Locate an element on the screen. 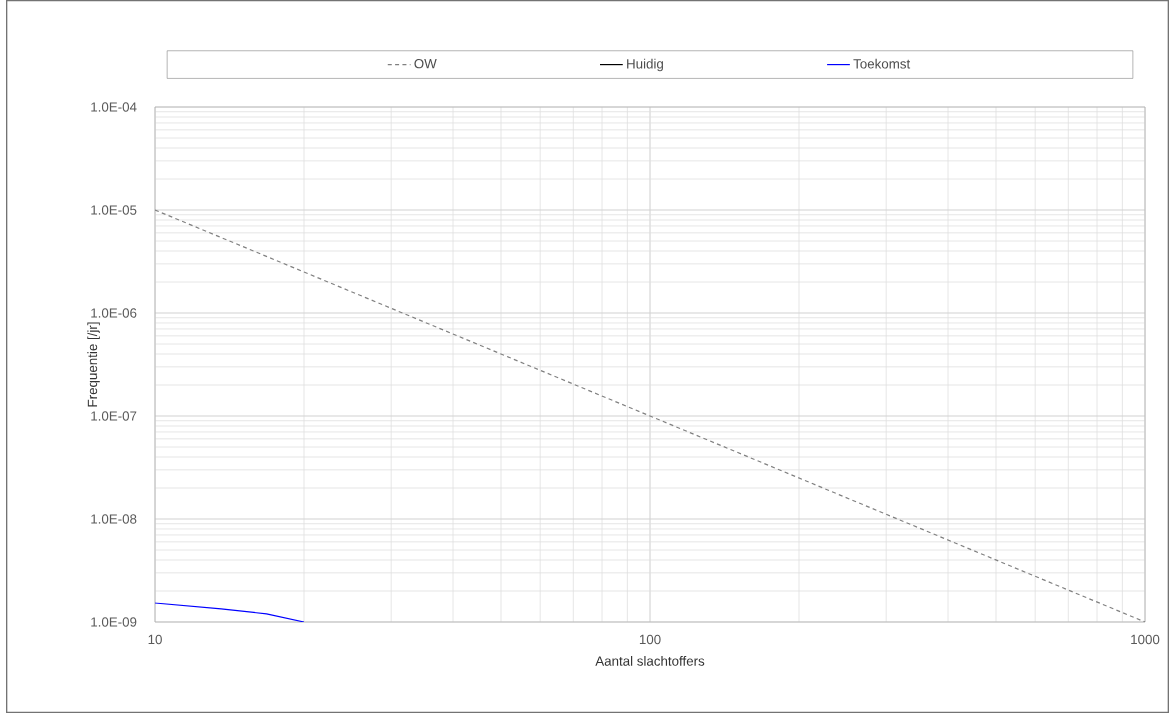 The width and height of the screenshot is (1175, 713). x-tick-label: 100 is located at coordinates (650, 639).